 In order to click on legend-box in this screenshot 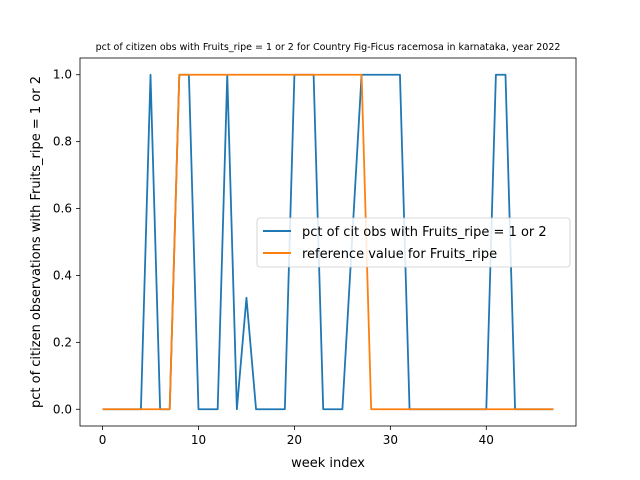, I will do `click(413, 242)`.